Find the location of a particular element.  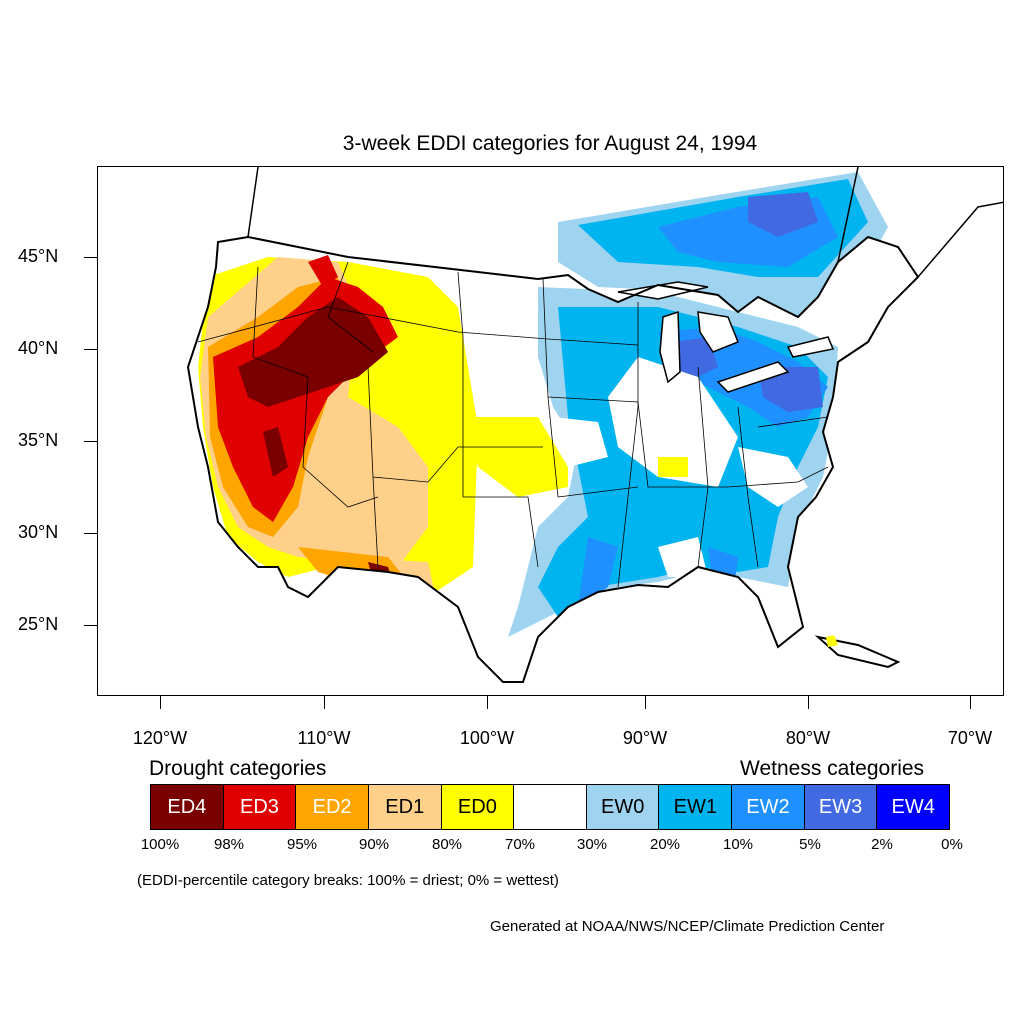

legend-break: 95% is located at coordinates (302, 844).